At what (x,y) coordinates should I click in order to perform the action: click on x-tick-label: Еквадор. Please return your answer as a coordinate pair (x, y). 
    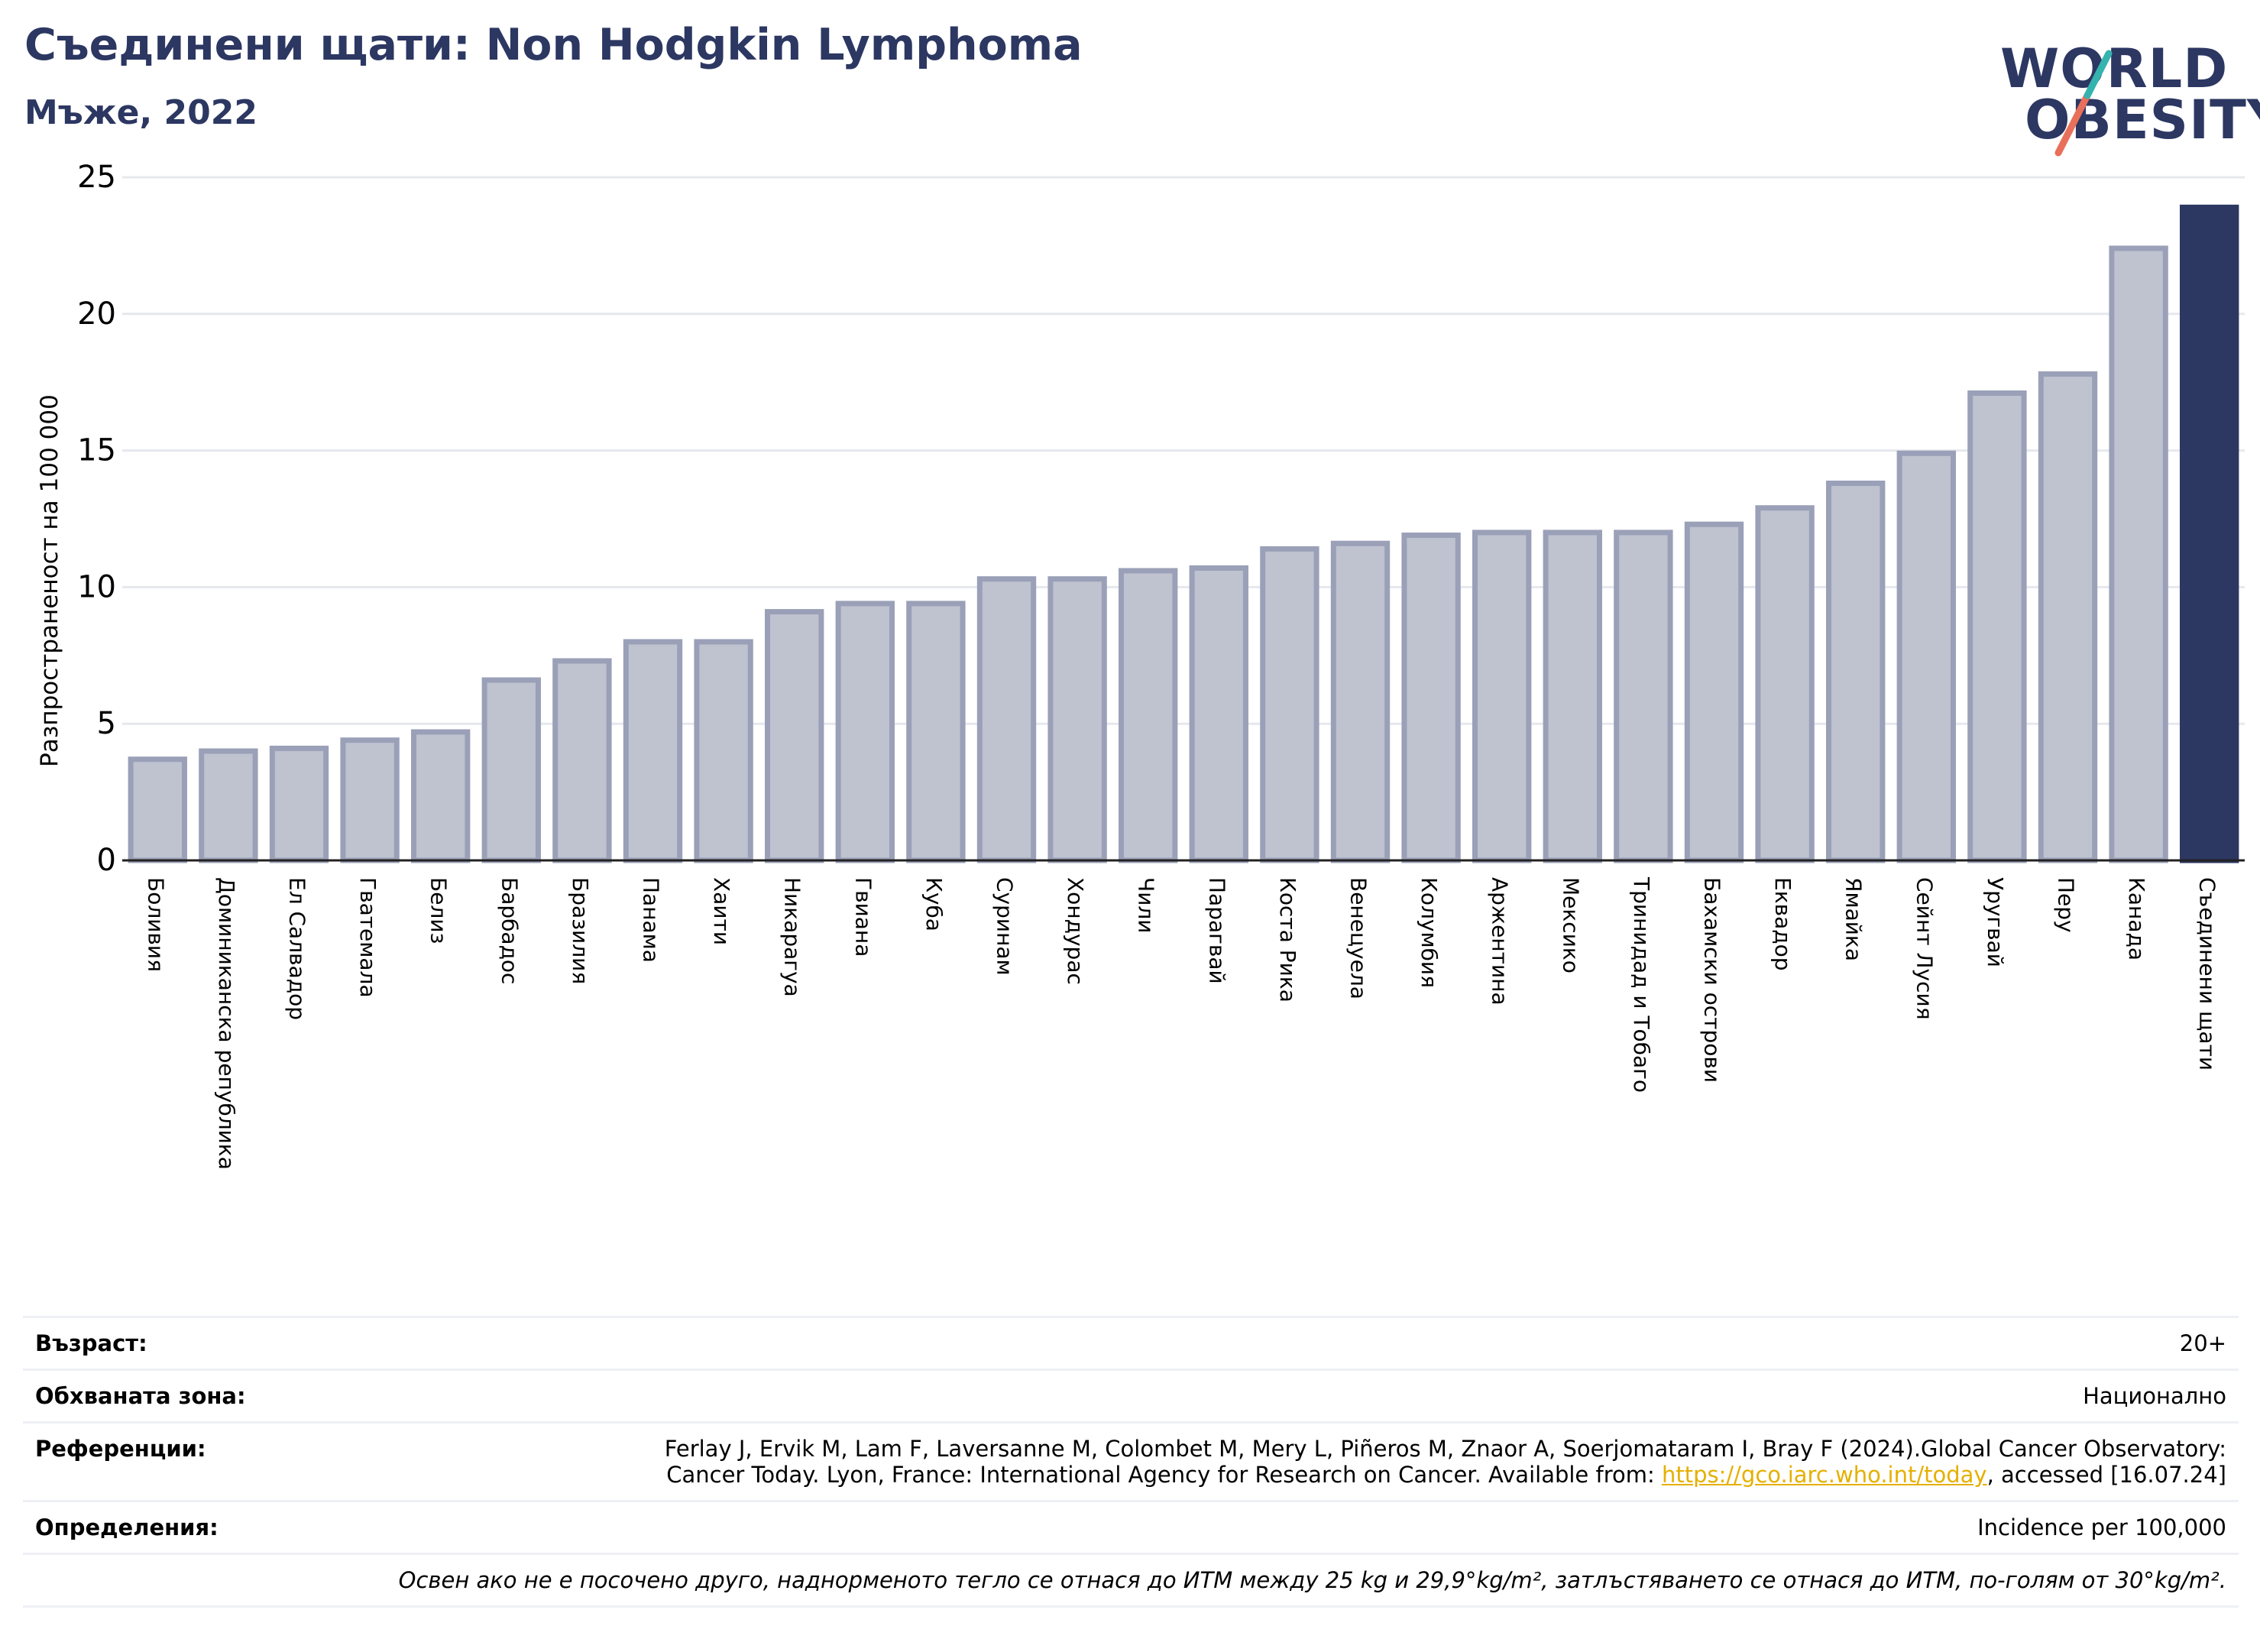
    Looking at the image, I should click on (1783, 924).